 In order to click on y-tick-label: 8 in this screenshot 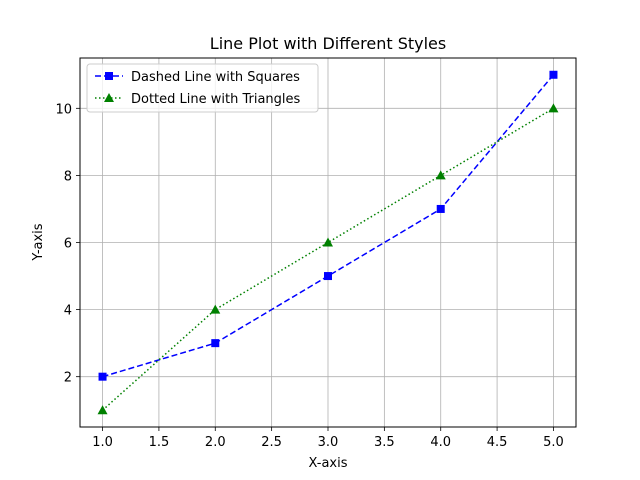, I will do `click(68, 176)`.